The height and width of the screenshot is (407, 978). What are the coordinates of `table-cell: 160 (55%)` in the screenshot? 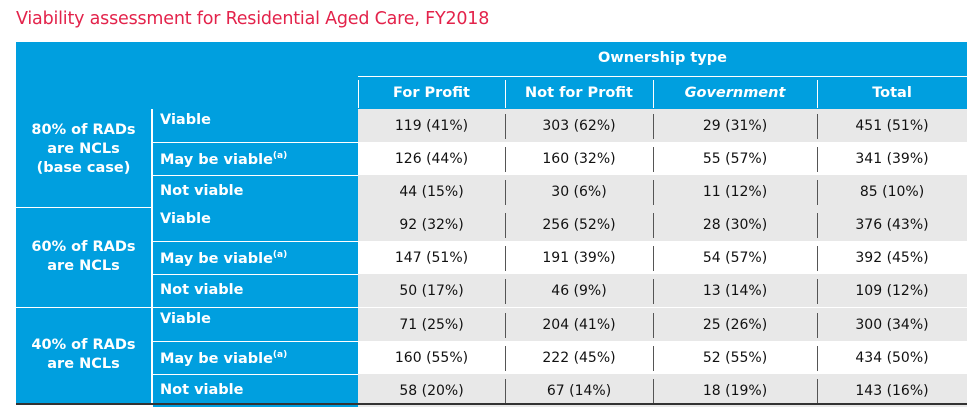 It's located at (431, 357).